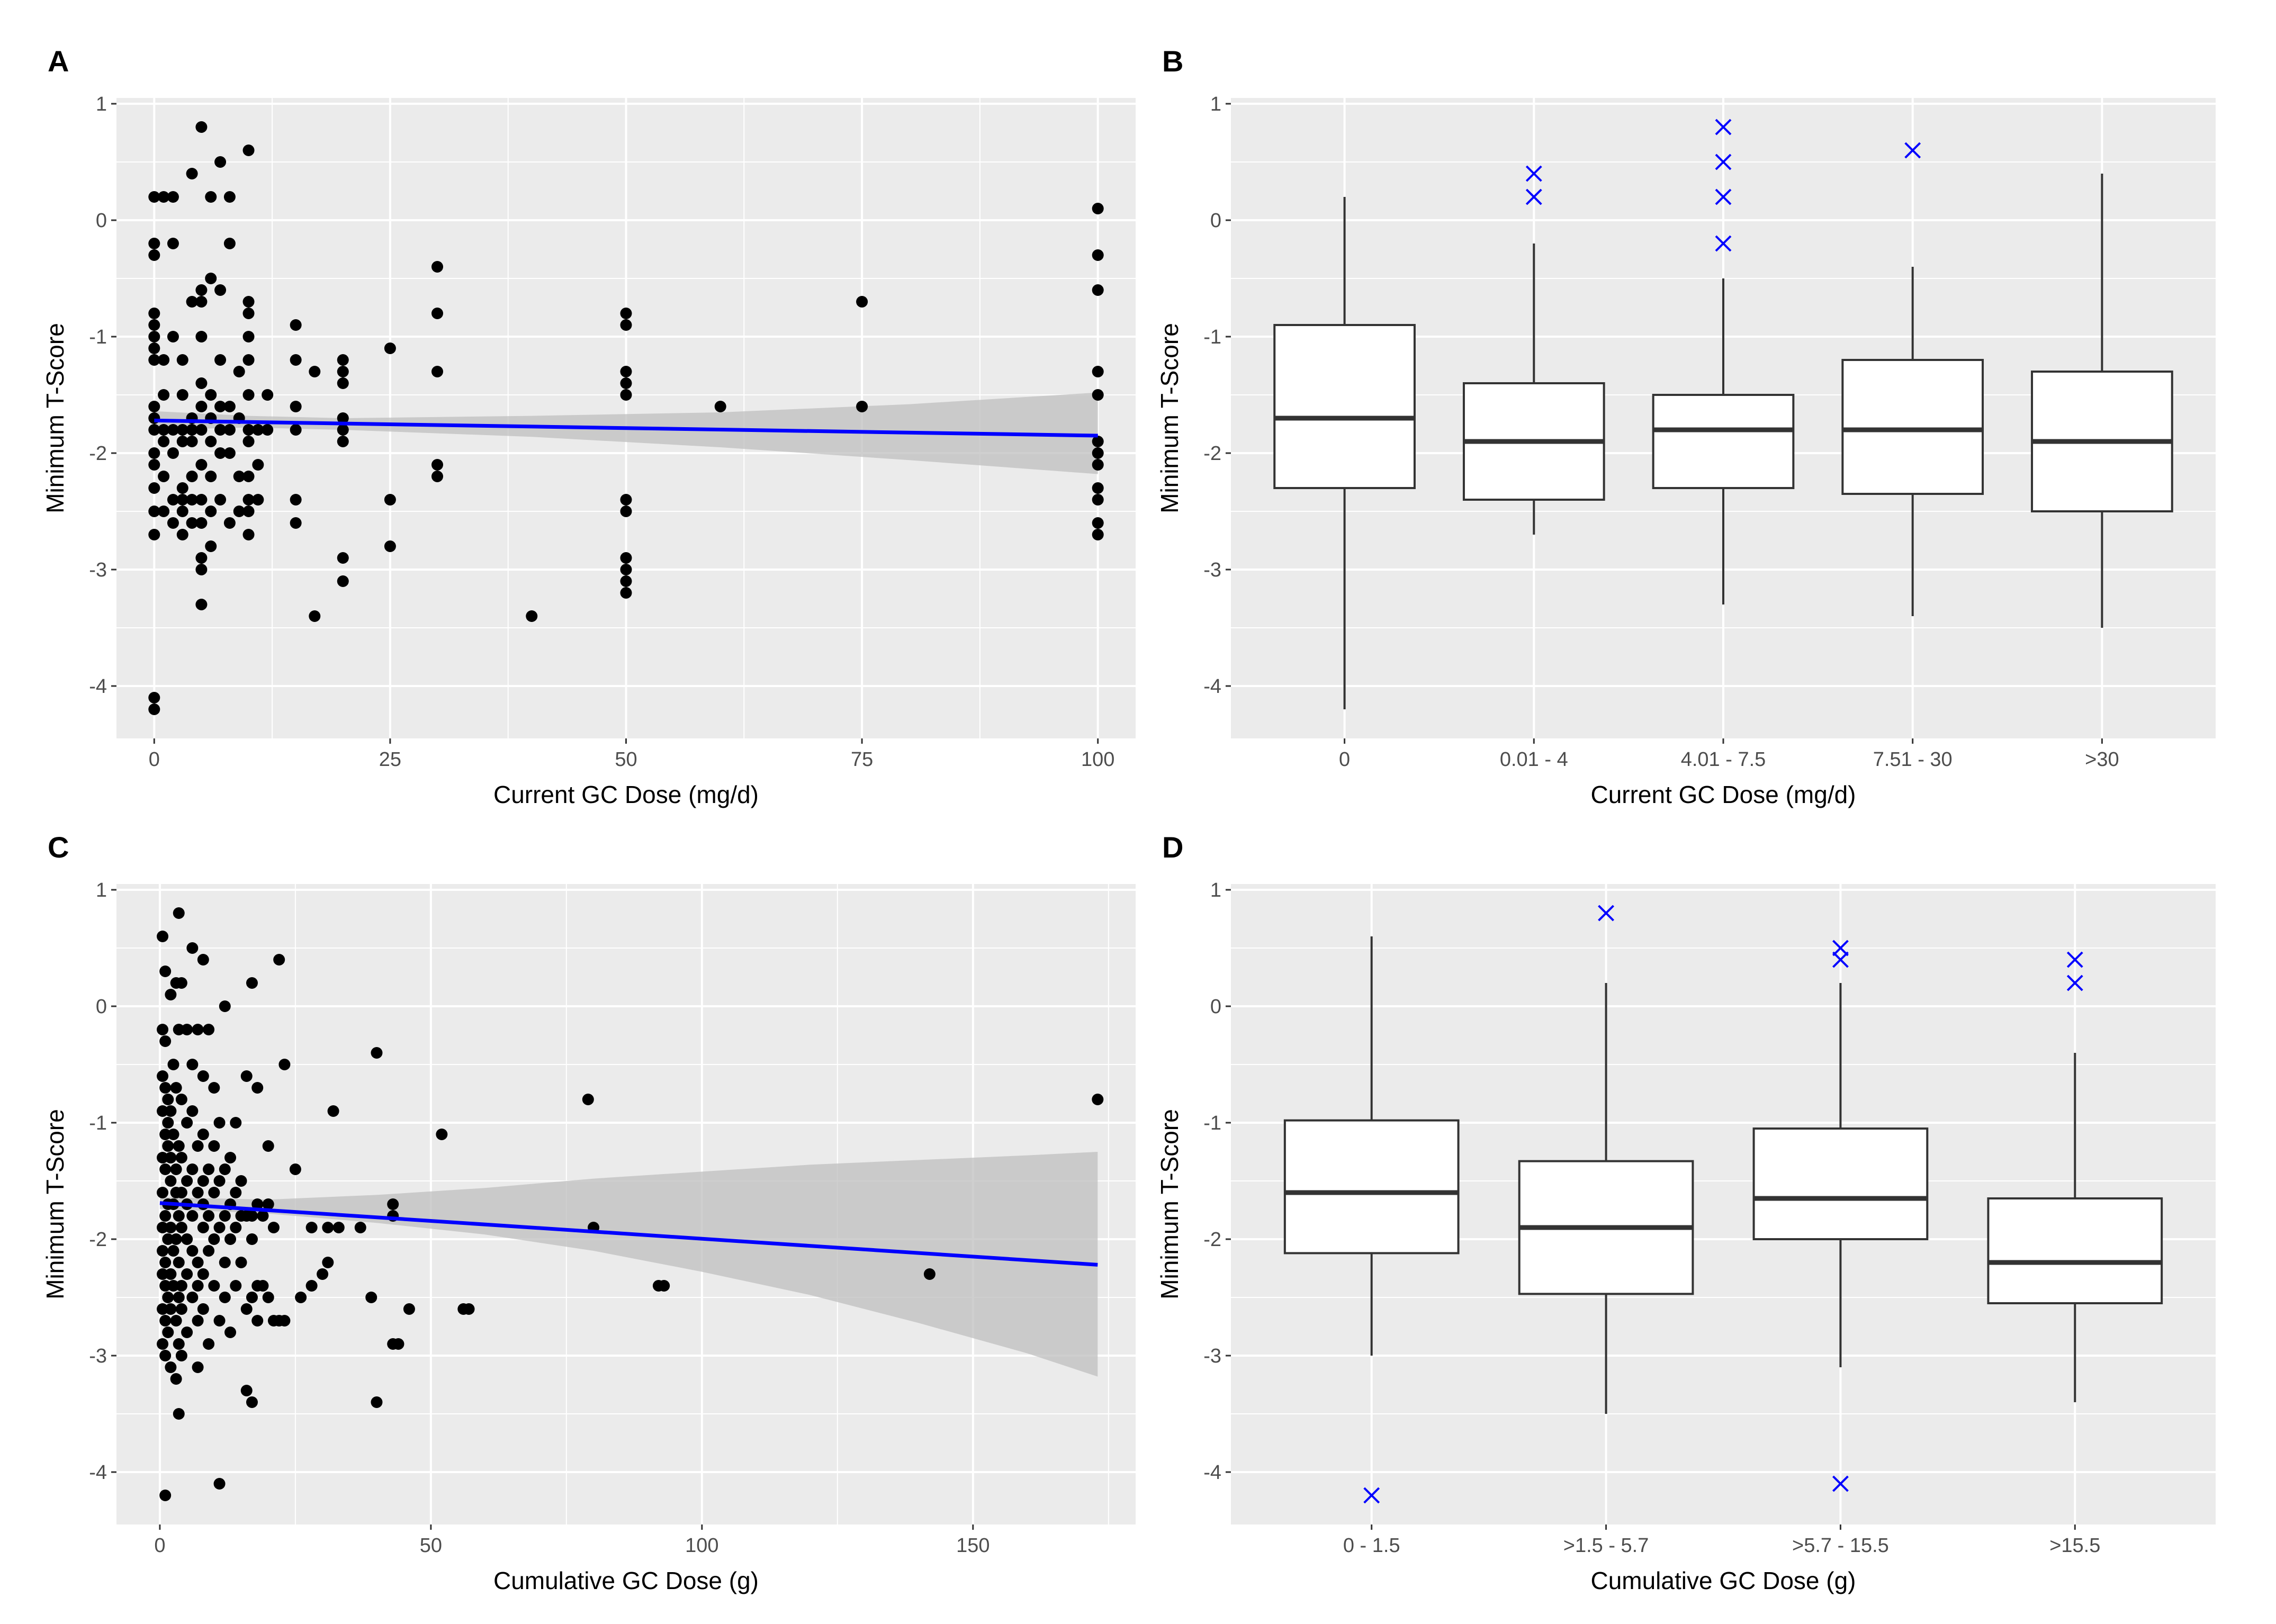  I want to click on panel-label: B, so click(1172, 61).